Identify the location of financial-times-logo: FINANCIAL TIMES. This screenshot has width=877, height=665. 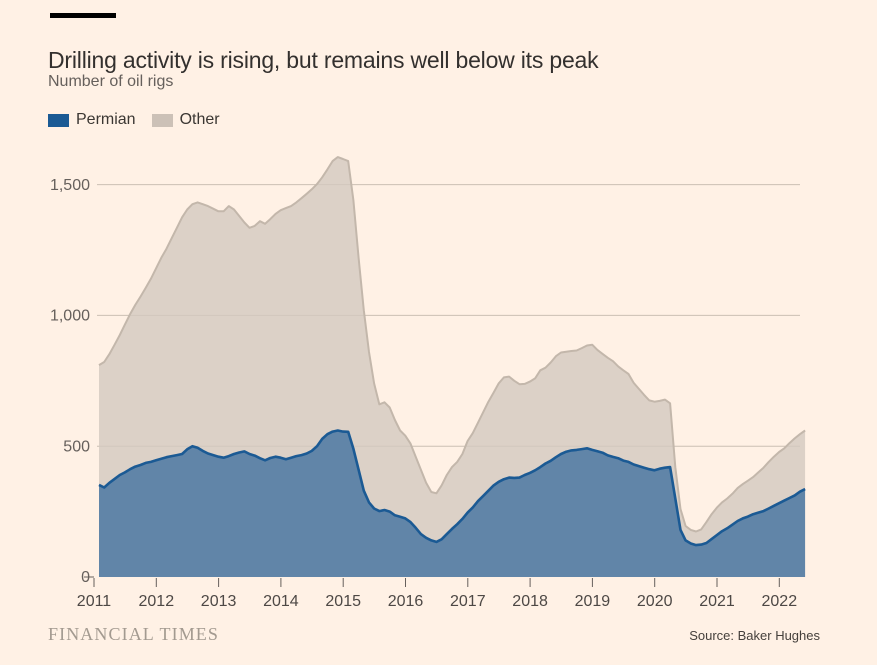
(134, 634).